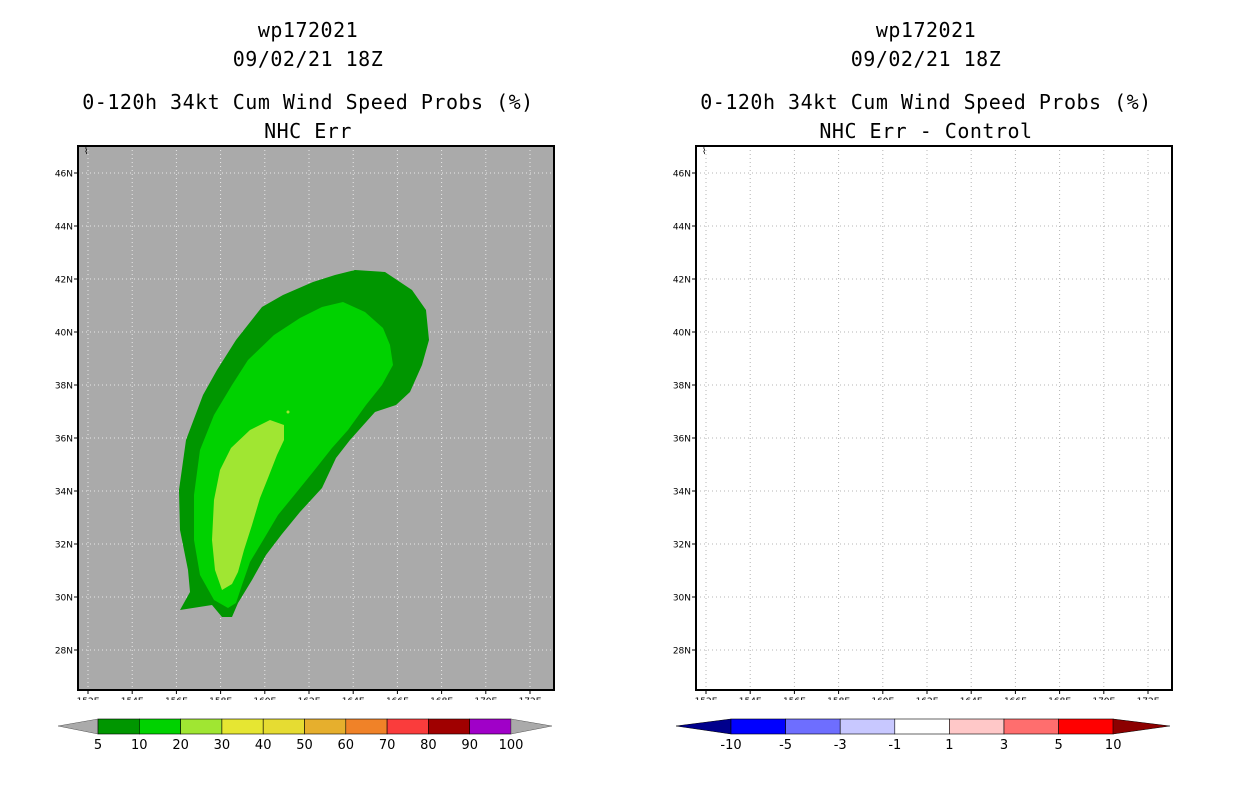 This screenshot has width=1236, height=800. I want to click on left-product-title: 0-120h 34kt Cum Wind Speed Probs (%), so click(308, 102).